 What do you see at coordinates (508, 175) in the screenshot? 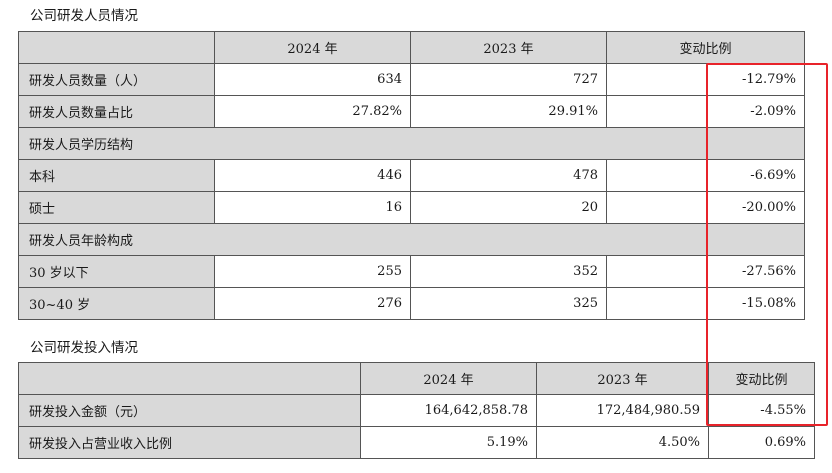
I see `value-2023: 478` at bounding box center [508, 175].